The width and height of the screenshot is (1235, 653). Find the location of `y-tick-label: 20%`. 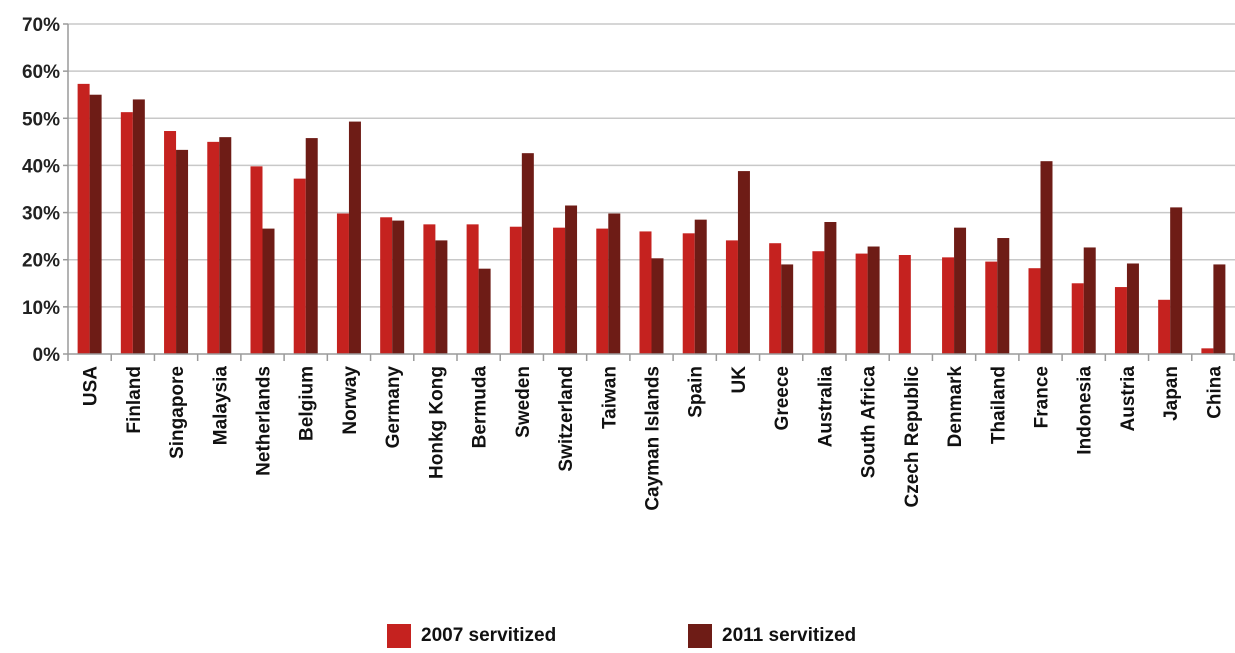

y-tick-label: 20% is located at coordinates (41, 261).